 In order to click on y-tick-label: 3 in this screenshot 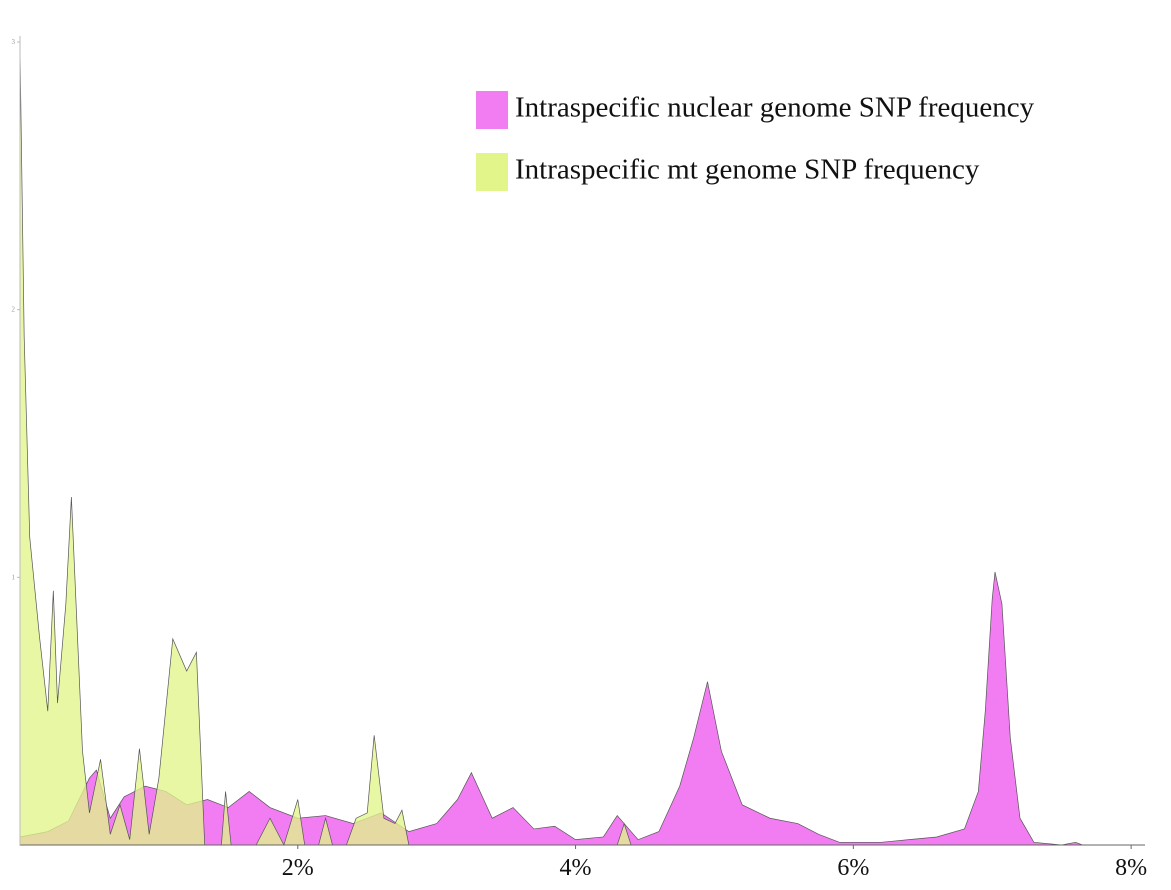, I will do `click(14, 42)`.